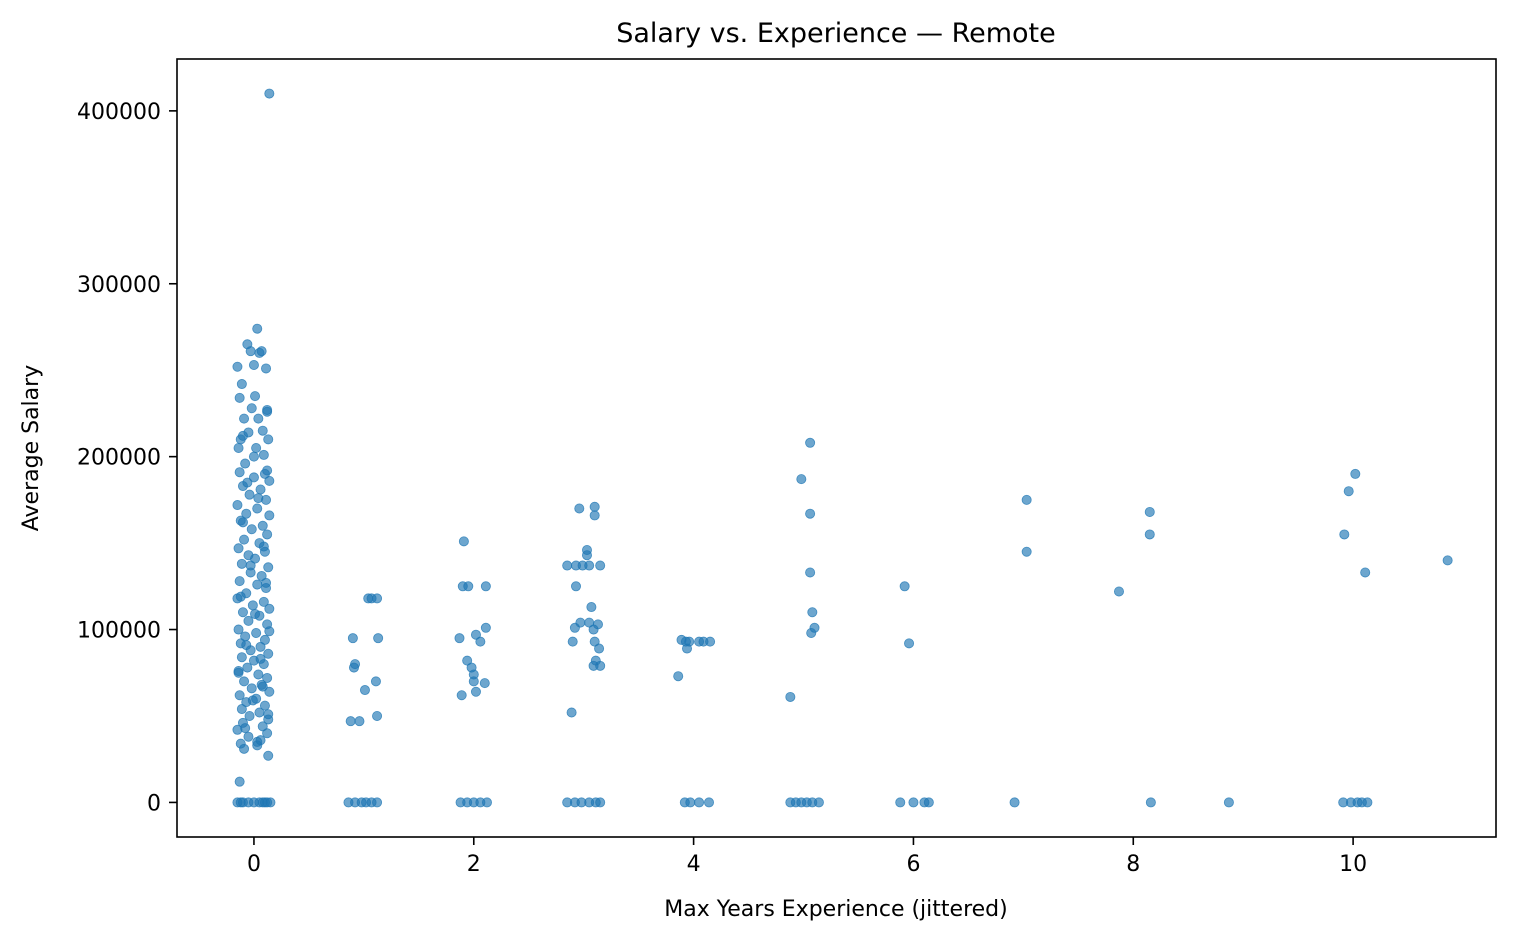 The height and width of the screenshot is (940, 1515). What do you see at coordinates (835, 909) in the screenshot?
I see `x-axis-label: Max Years Experience (jittered)` at bounding box center [835, 909].